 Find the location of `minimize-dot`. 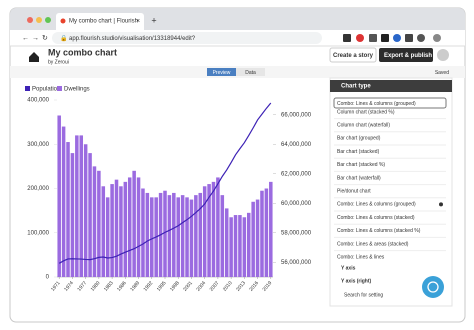

minimize-dot is located at coordinates (39, 20).